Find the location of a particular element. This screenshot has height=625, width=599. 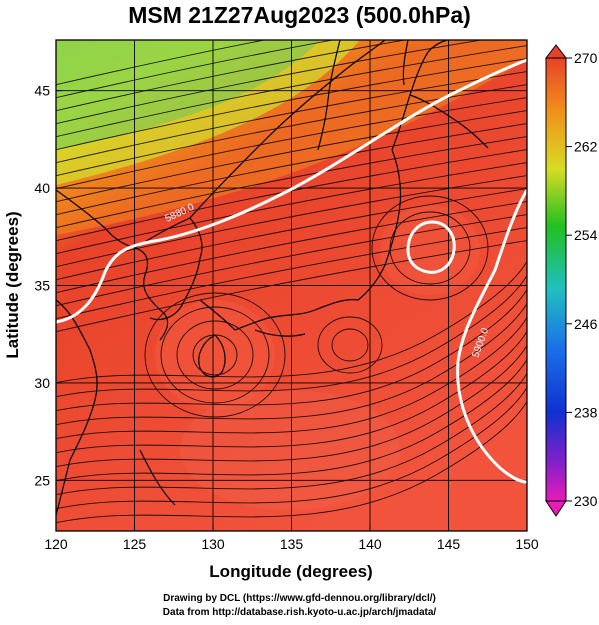

y-tick-label: 45 is located at coordinates (42, 91).